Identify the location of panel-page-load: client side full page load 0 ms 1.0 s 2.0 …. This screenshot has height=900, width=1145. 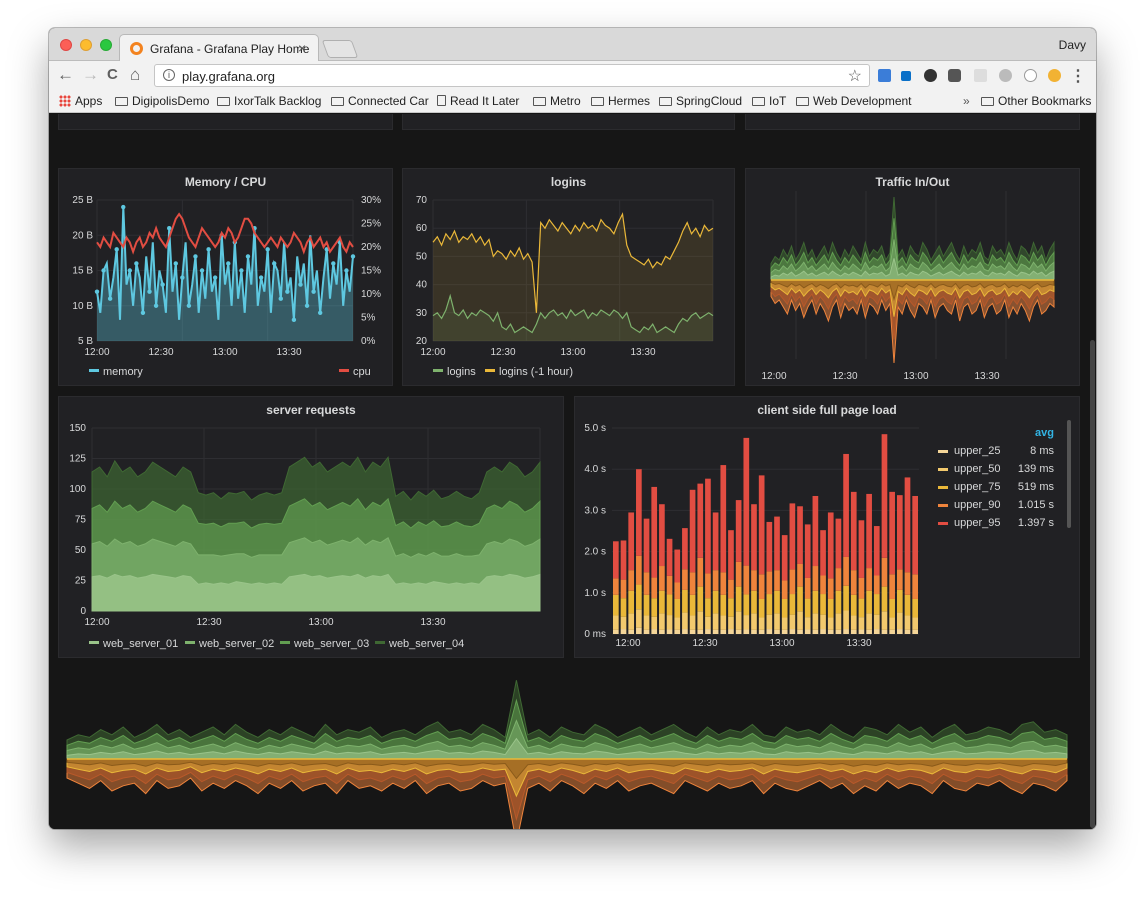
(827, 527).